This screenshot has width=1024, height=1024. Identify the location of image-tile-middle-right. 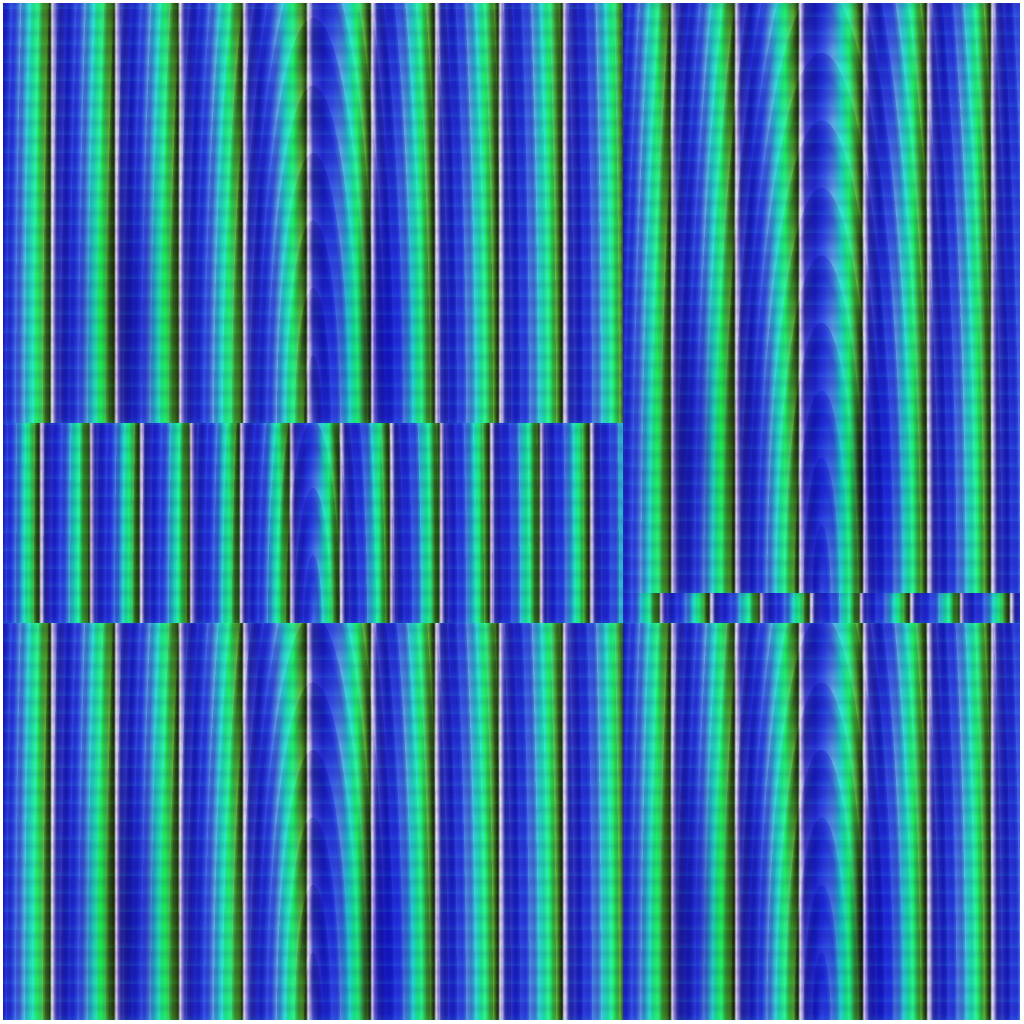
(821, 608).